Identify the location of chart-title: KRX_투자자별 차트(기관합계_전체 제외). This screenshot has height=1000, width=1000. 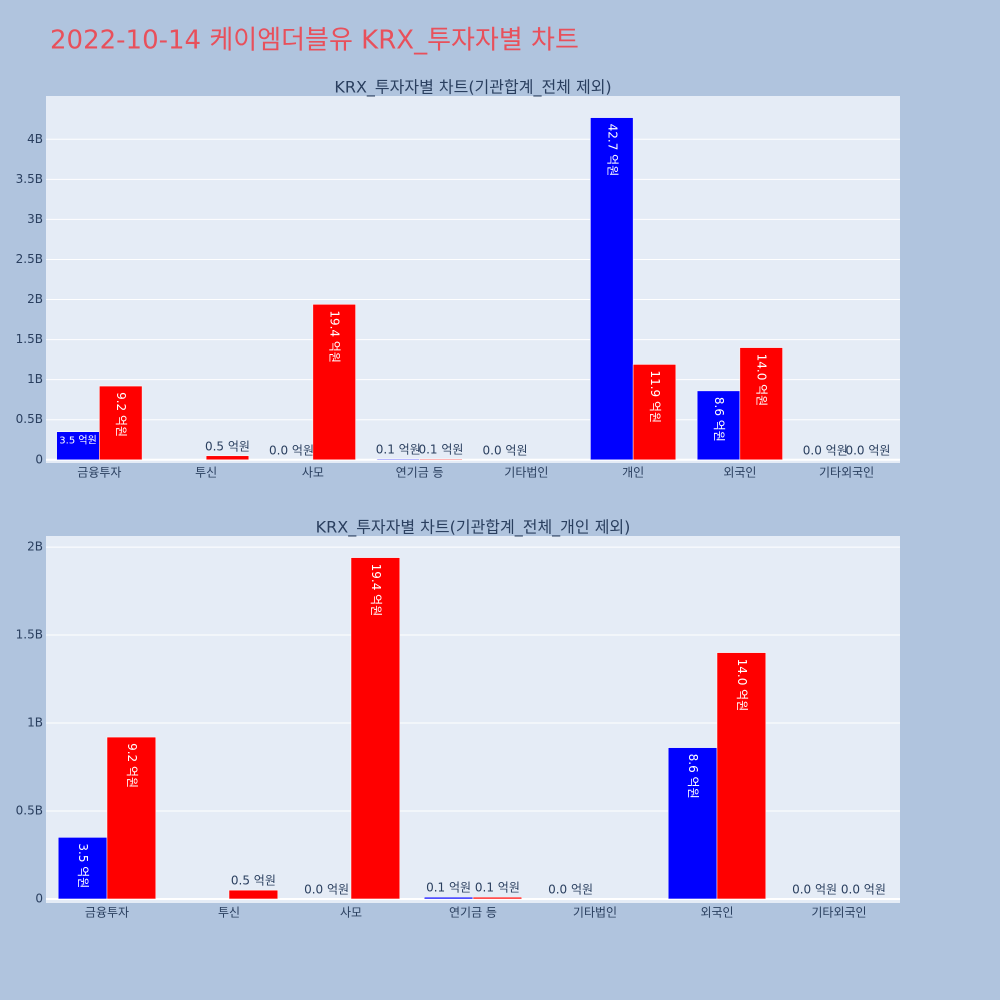
(472, 88).